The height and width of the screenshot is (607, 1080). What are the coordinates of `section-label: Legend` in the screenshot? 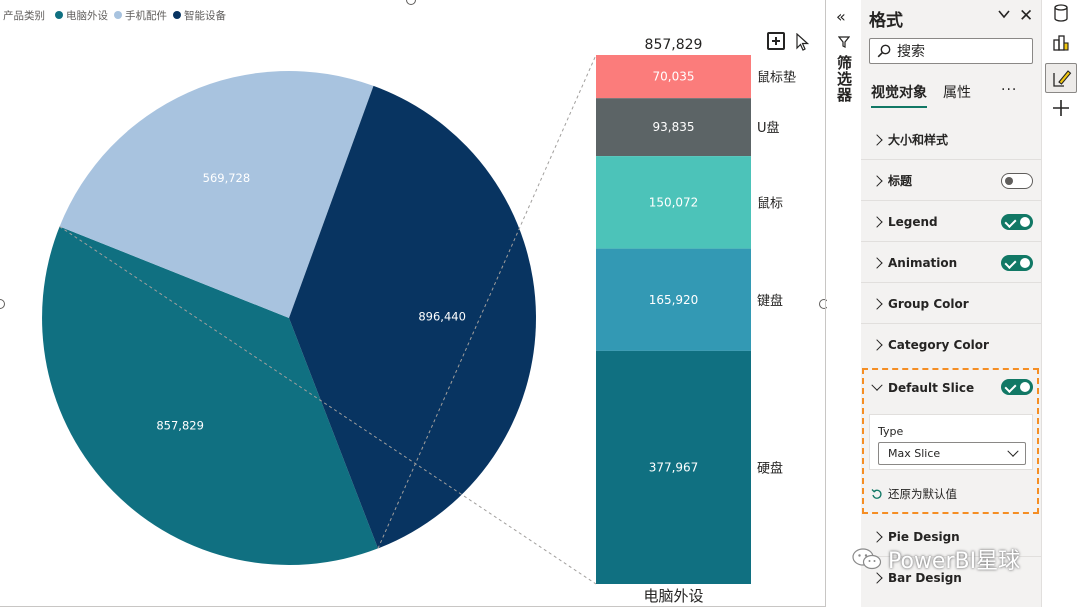 It's located at (913, 221).